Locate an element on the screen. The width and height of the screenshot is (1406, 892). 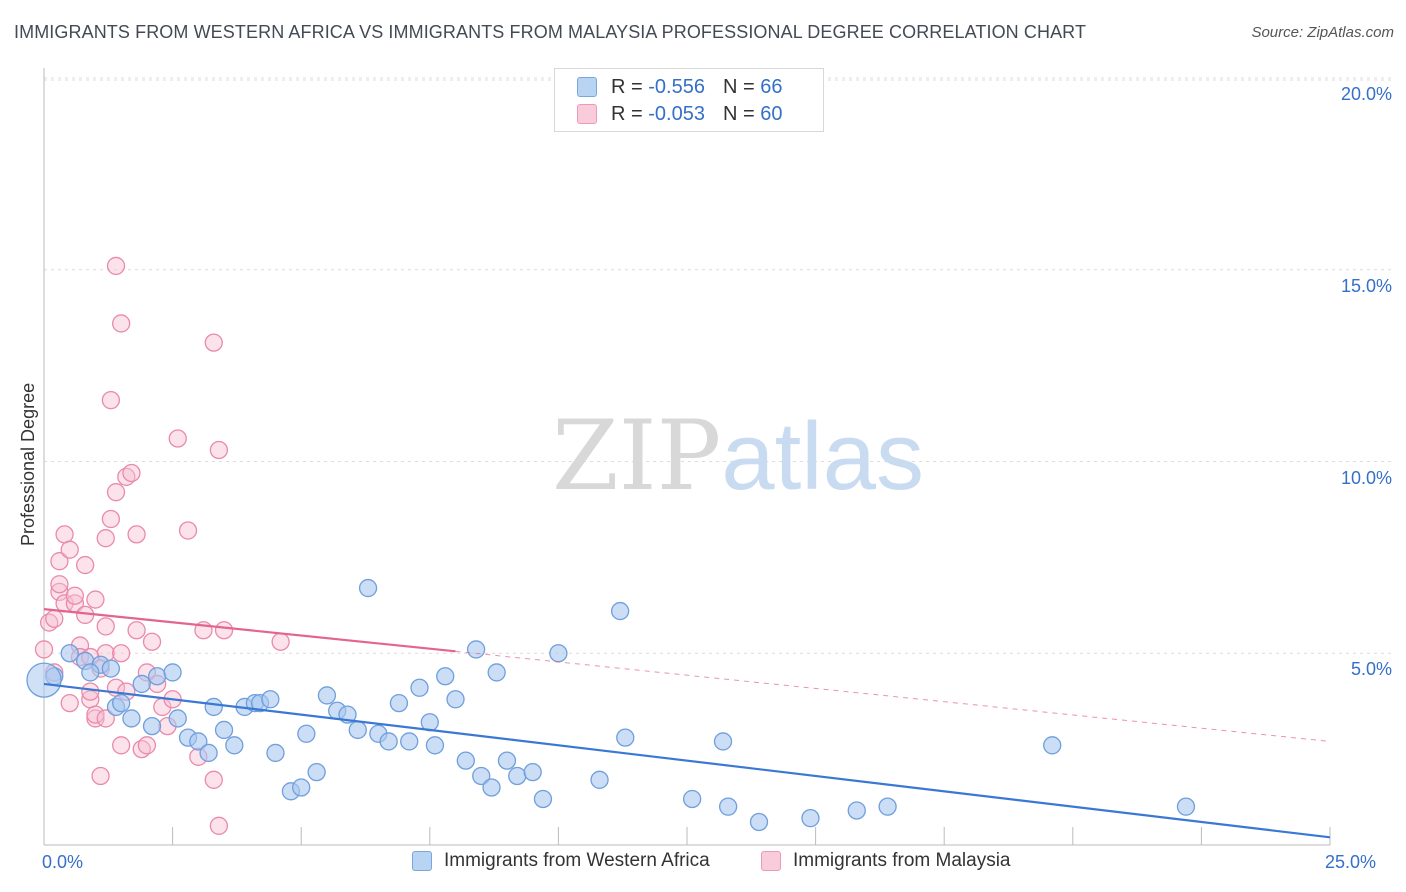
legend-row-malaysia: R = -0.053 N = 60 is located at coordinates (679, 114).